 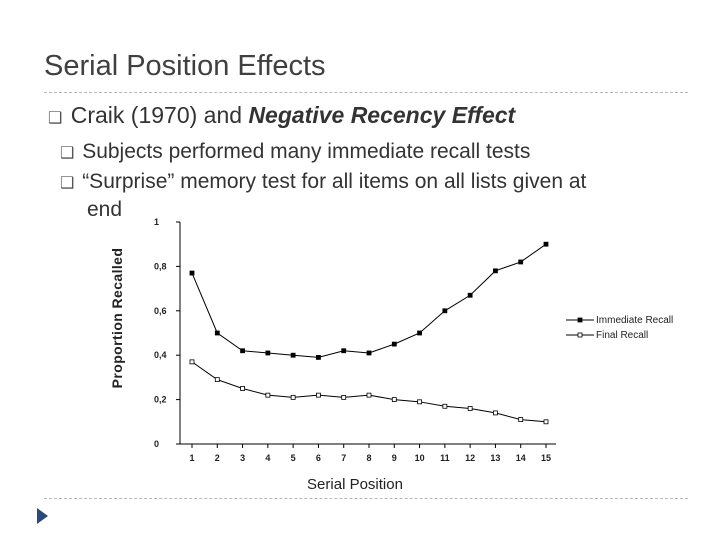 I want to click on slide-title: Serial Position Effects, so click(x=185, y=66).